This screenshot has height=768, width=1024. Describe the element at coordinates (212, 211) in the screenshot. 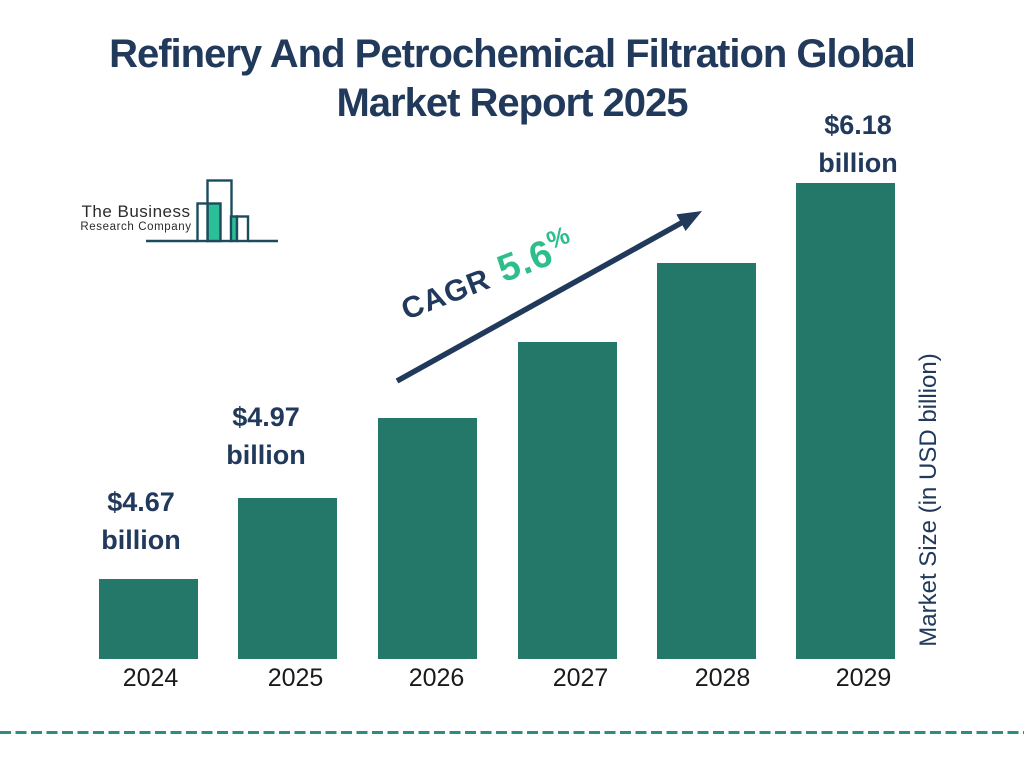

I see `logo-bar-chart-icon` at that location.